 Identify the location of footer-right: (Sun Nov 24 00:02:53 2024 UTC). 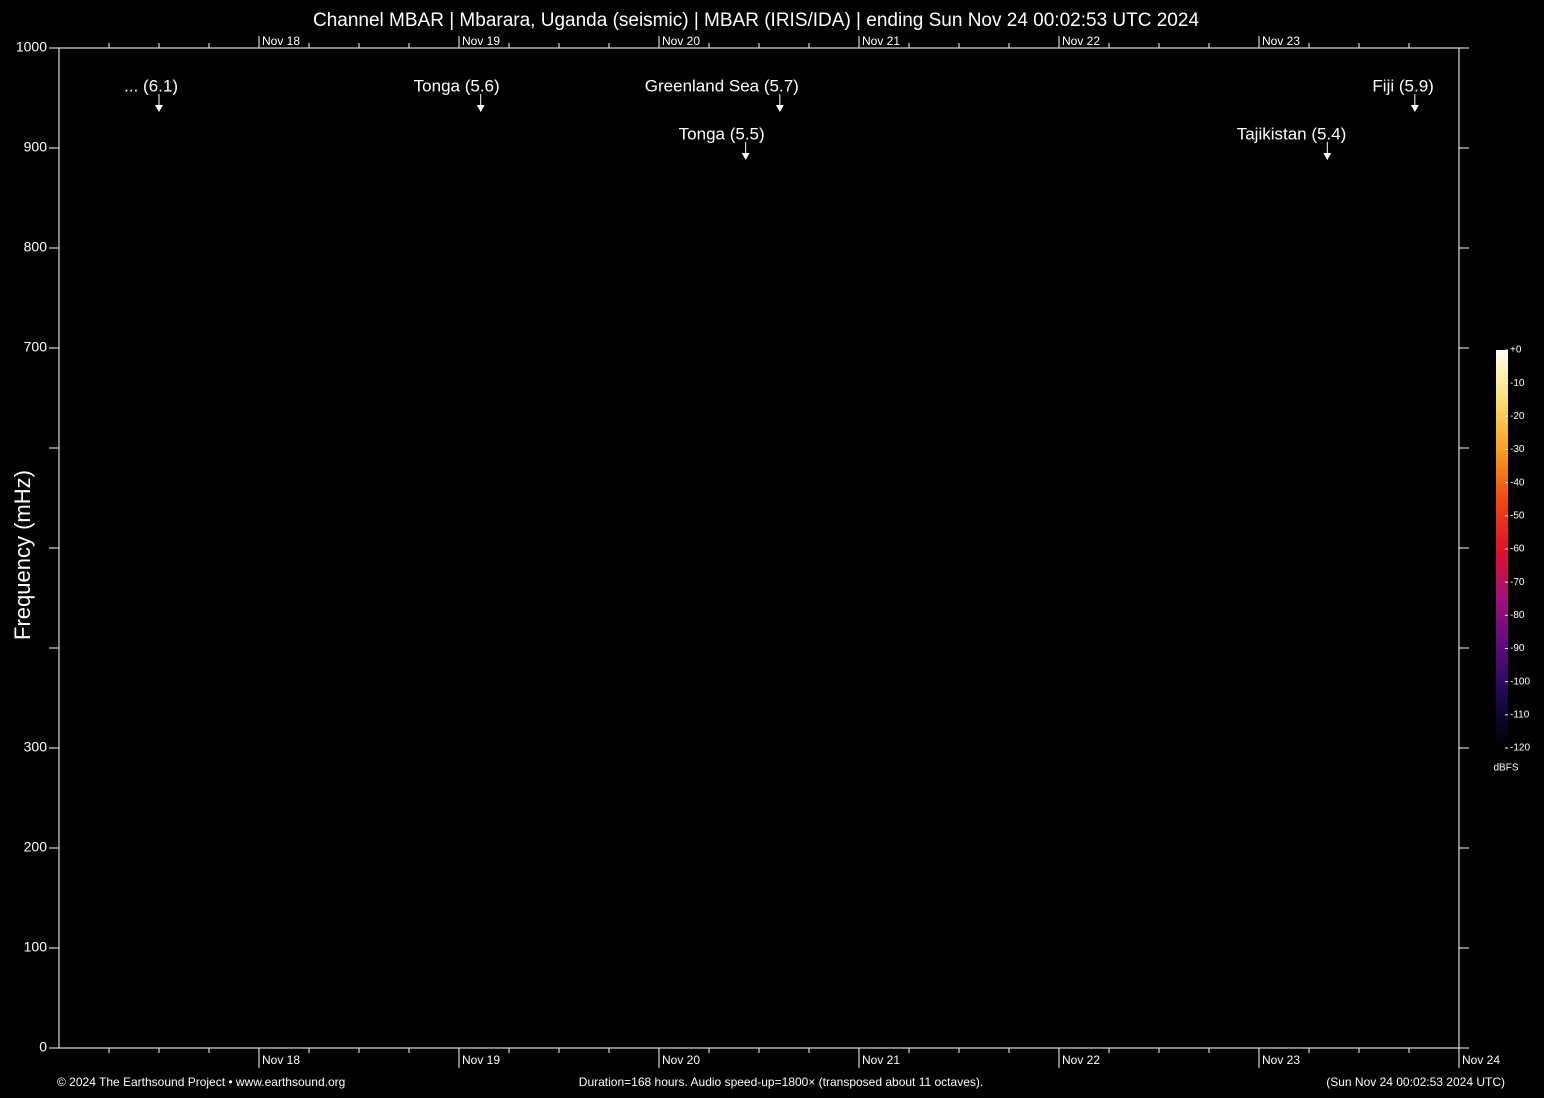
(1415, 1082).